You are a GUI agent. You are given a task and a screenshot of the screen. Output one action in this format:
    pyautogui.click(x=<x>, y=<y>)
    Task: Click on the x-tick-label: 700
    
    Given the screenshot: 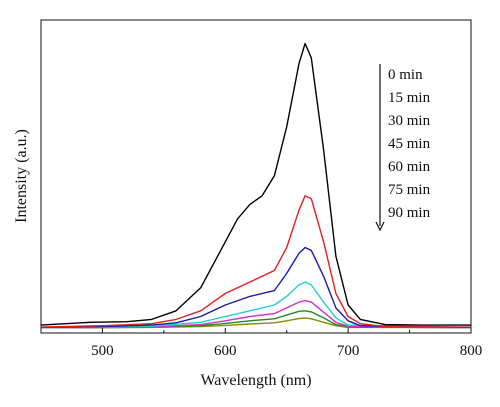 What is the action you would take?
    pyautogui.click(x=348, y=351)
    